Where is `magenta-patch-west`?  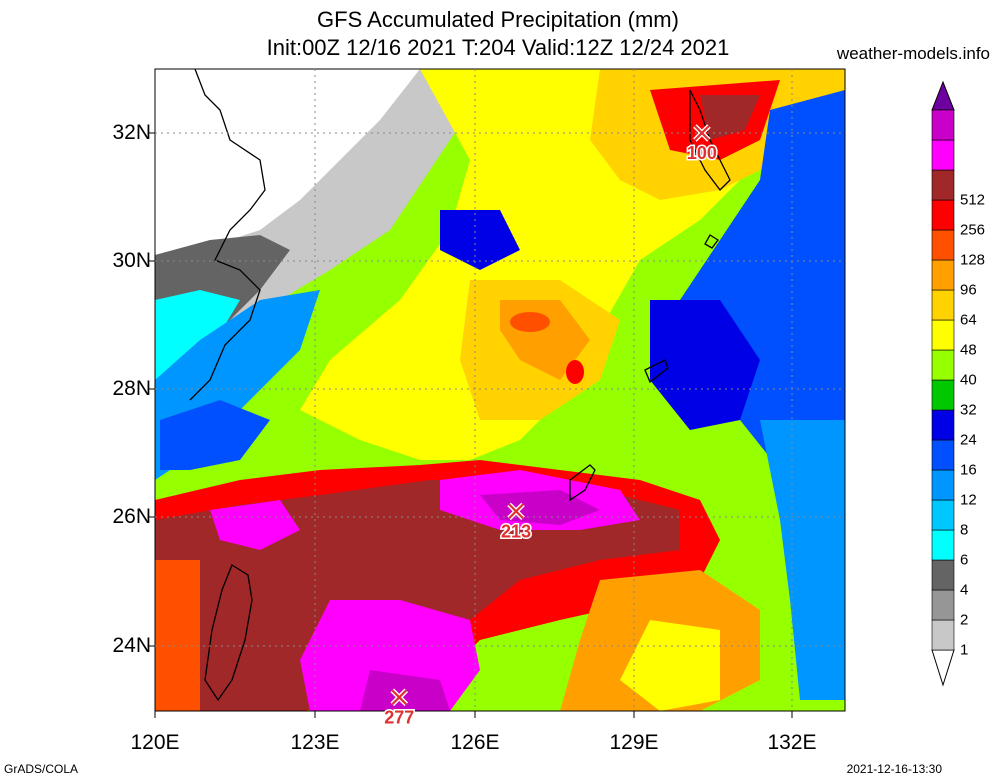 magenta-patch-west is located at coordinates (255, 525).